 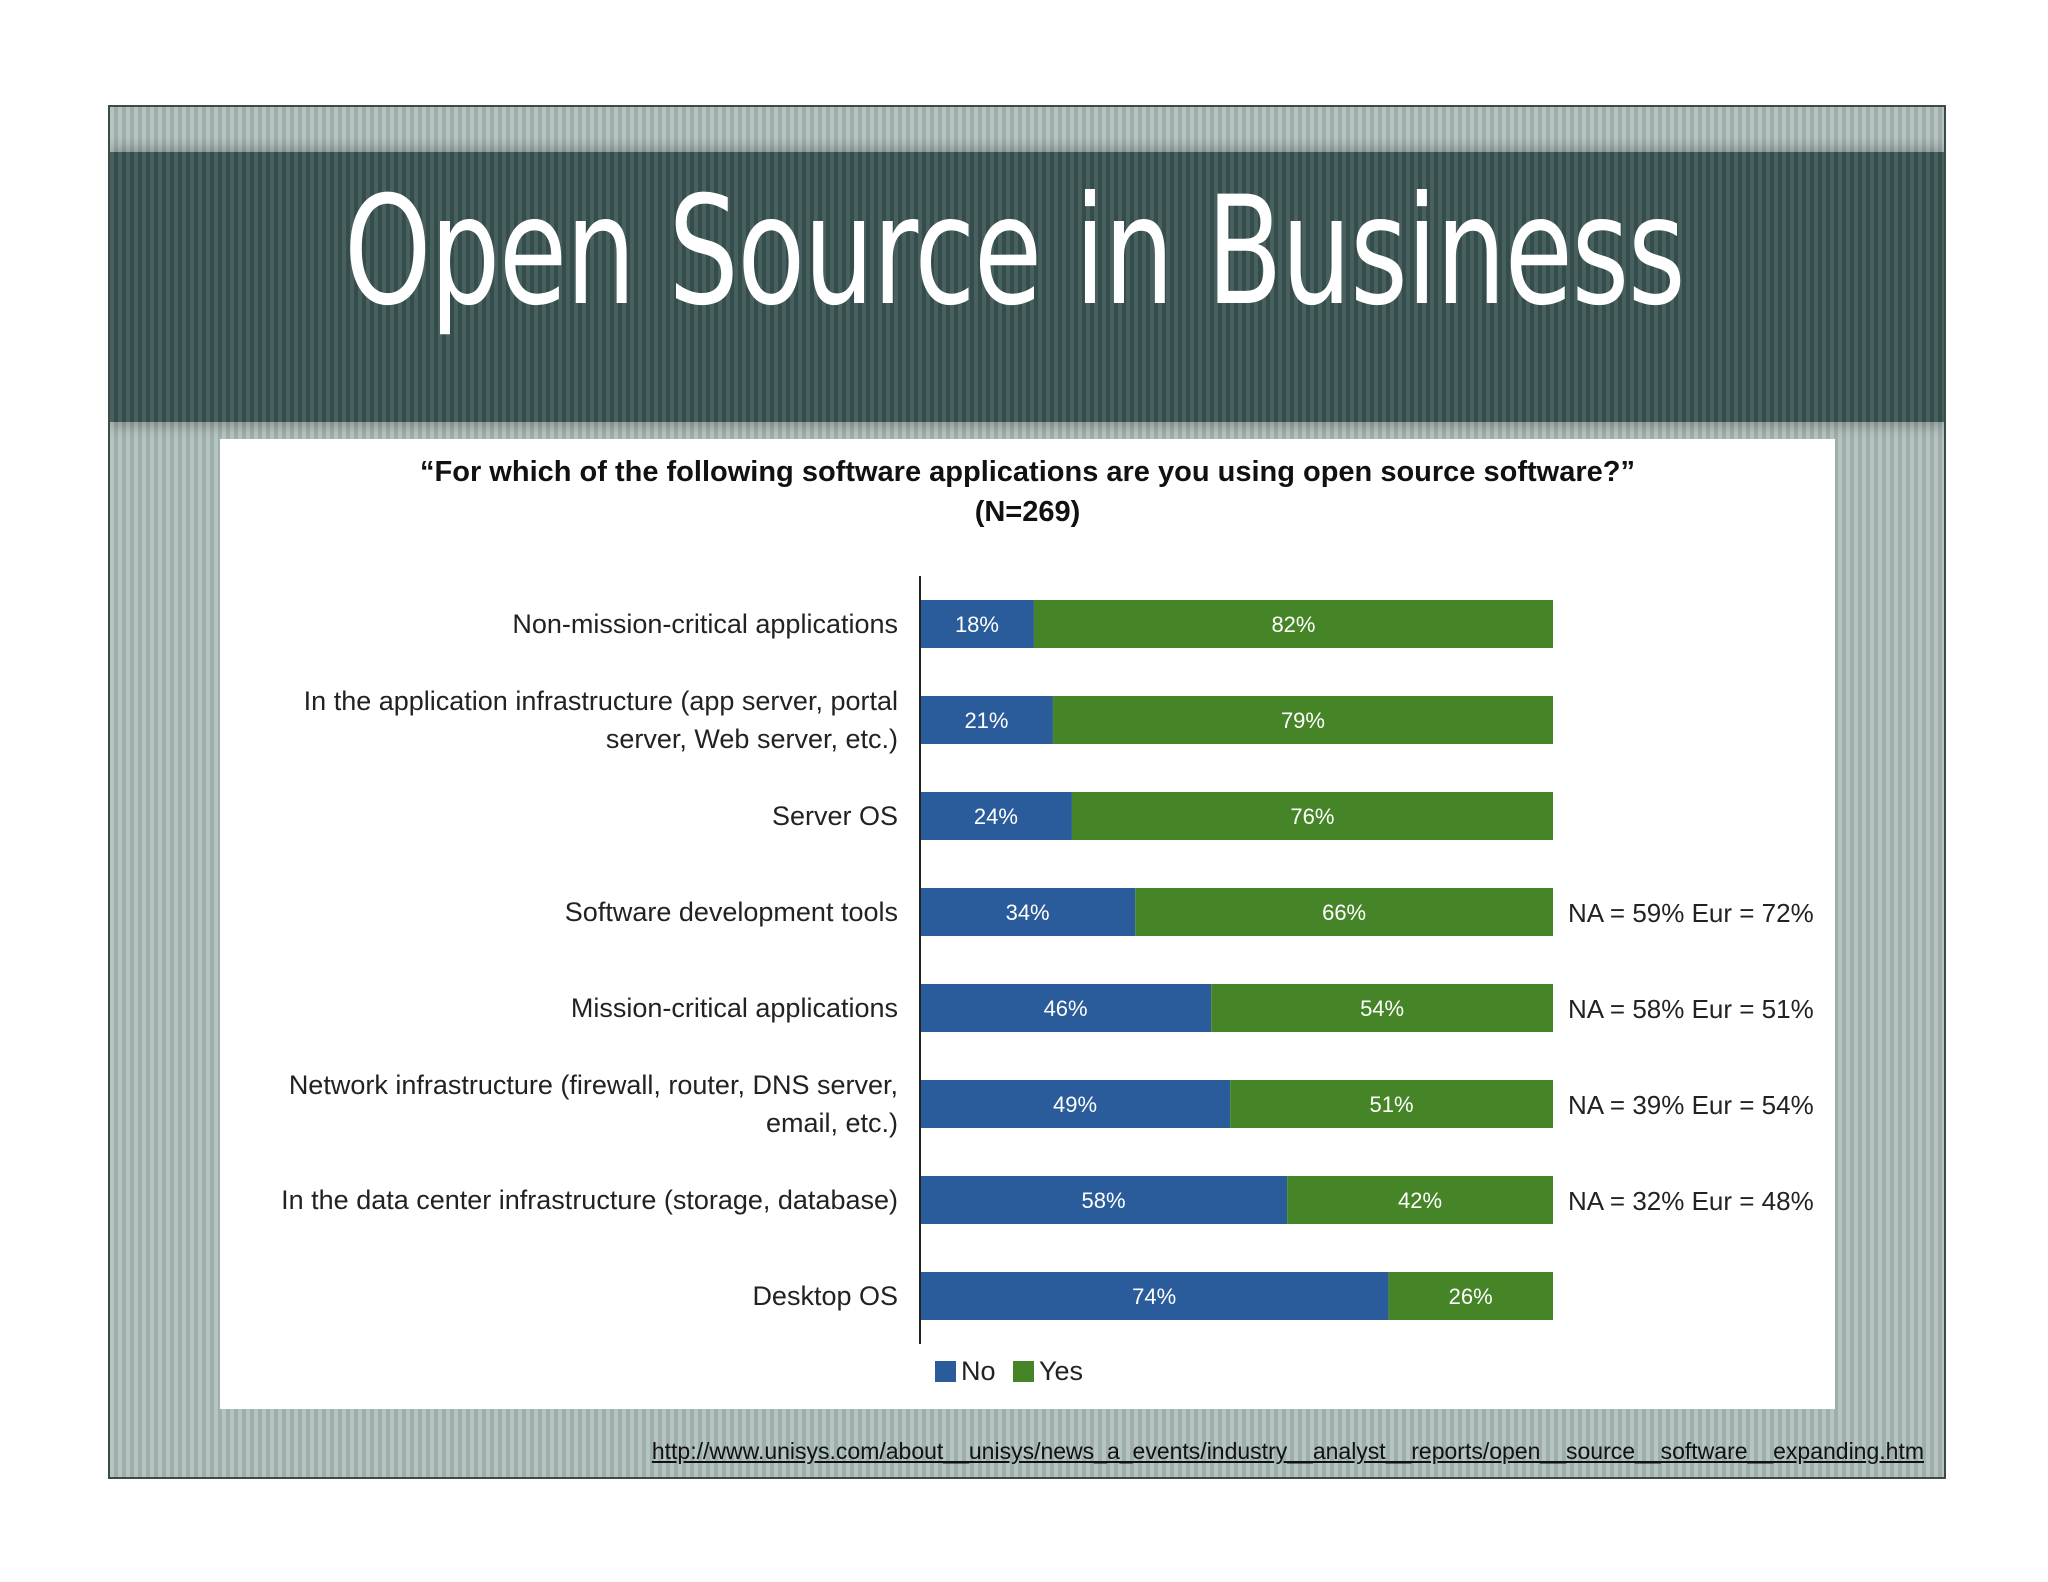 I want to click on data-label: 26%, so click(x=1471, y=1296).